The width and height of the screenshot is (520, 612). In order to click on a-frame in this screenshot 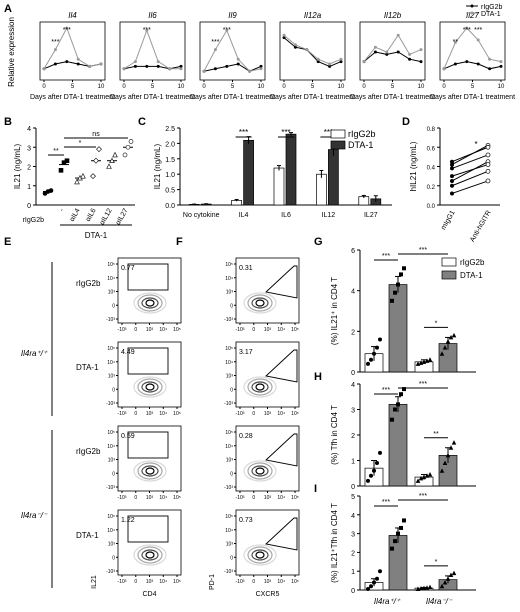, I will do `click(72, 51)`.